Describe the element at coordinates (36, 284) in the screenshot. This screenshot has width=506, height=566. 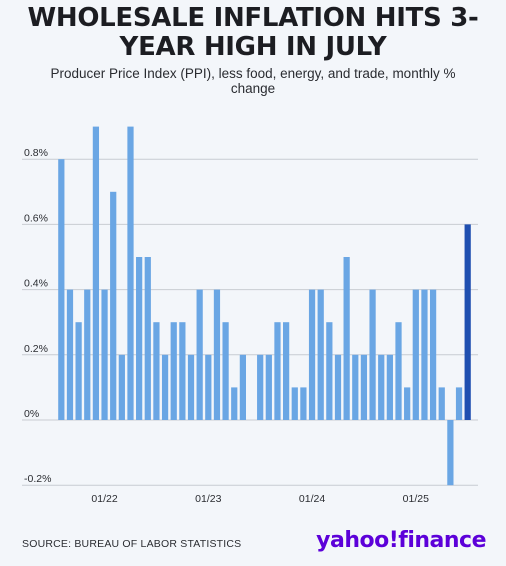
I see `y-tick-label: 0.4%` at that location.